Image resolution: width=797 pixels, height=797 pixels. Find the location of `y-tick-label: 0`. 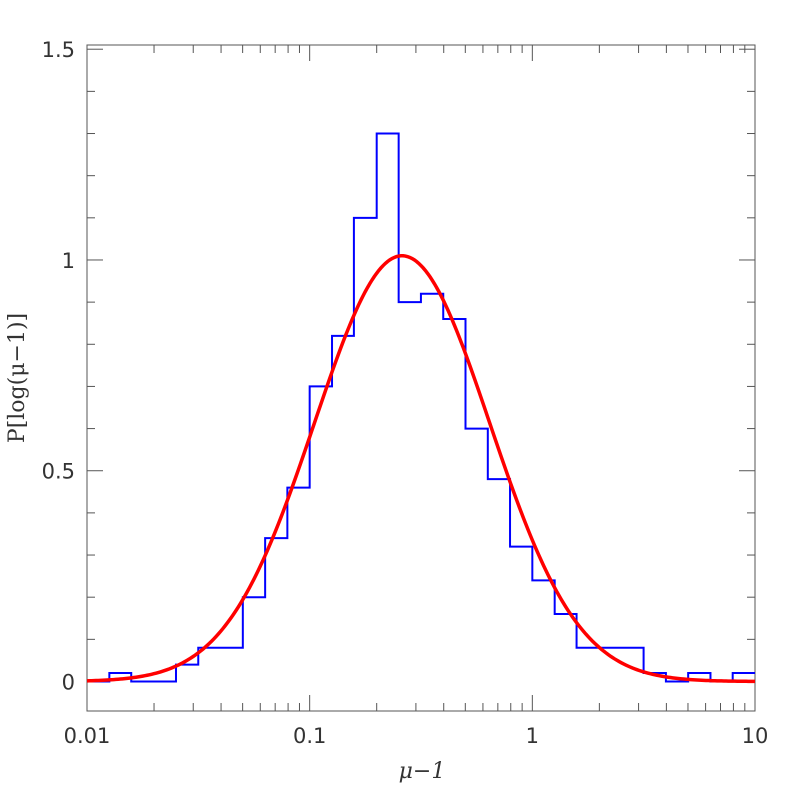

y-tick-label: 0 is located at coordinates (68, 682).